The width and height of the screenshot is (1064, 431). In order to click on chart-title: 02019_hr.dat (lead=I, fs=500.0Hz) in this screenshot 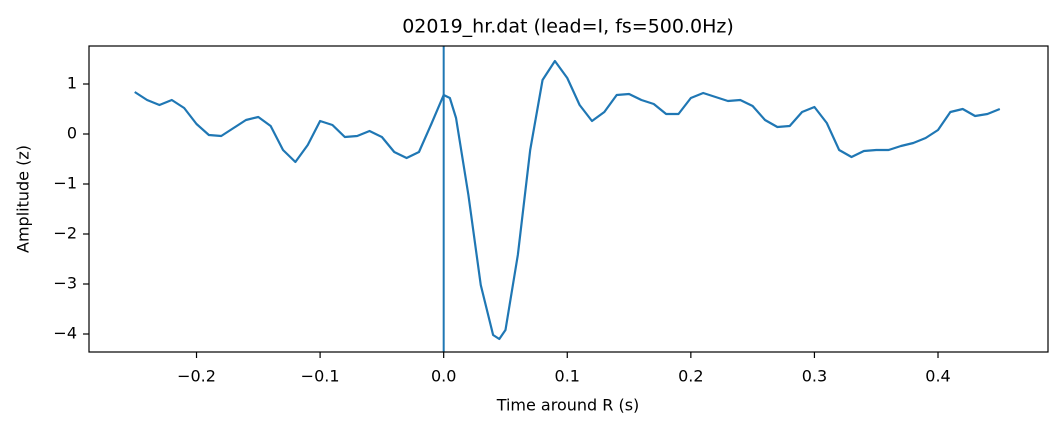, I will do `click(568, 27)`.